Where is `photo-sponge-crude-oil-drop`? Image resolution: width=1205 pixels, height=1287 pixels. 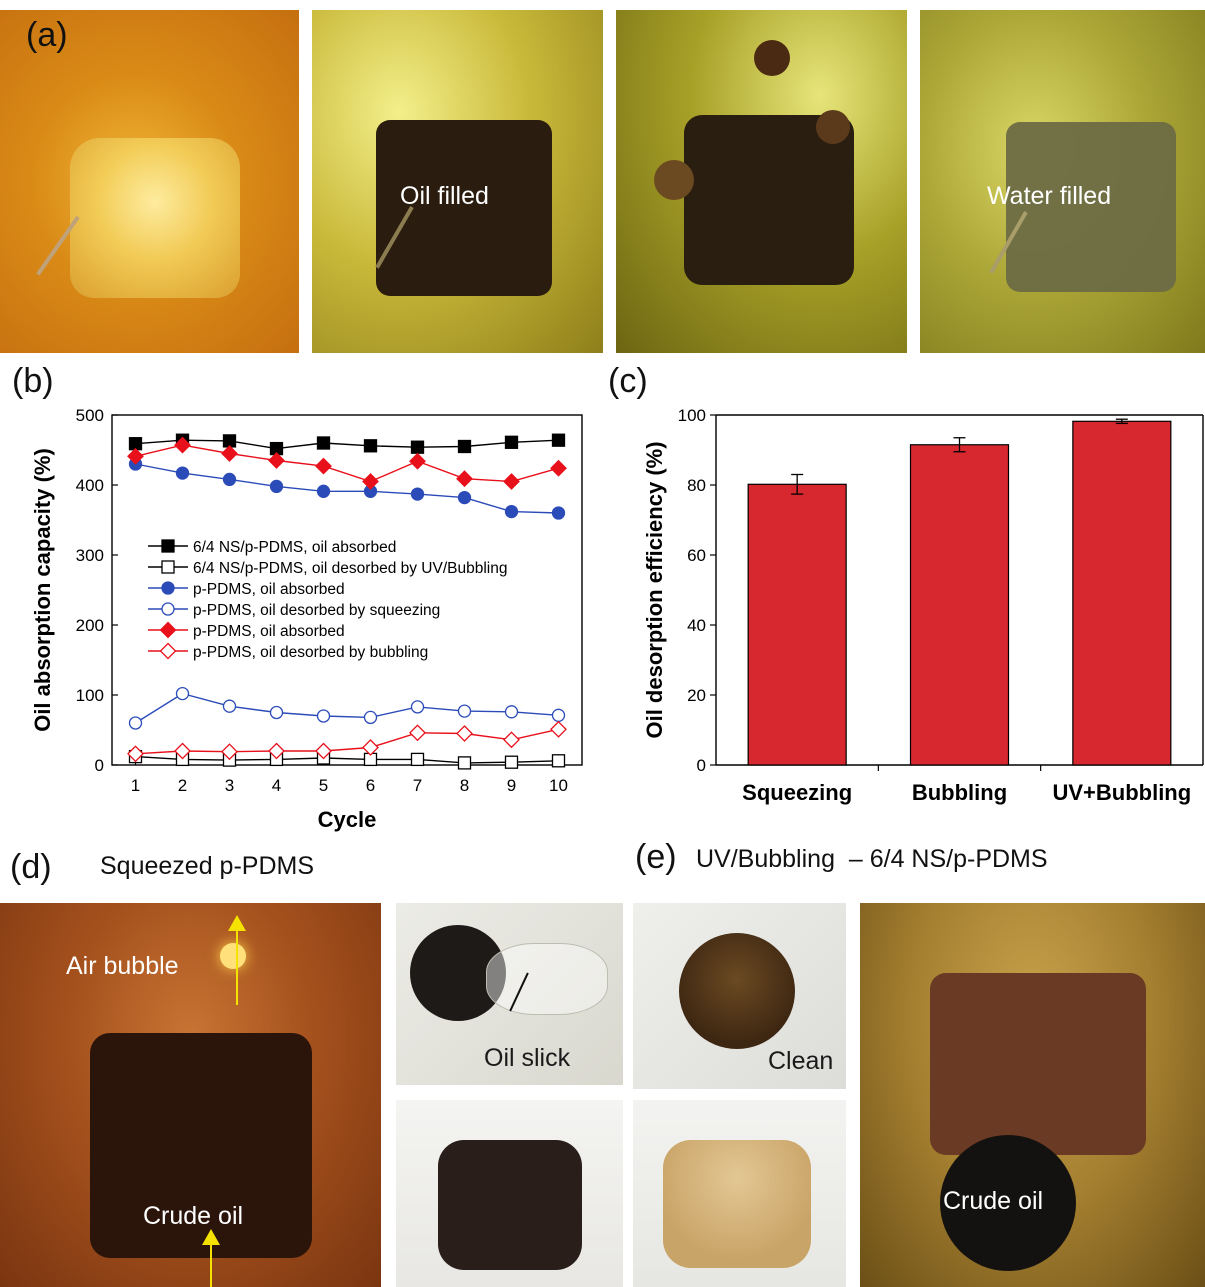
photo-sponge-crude-oil-drop is located at coordinates (1032, 1095).